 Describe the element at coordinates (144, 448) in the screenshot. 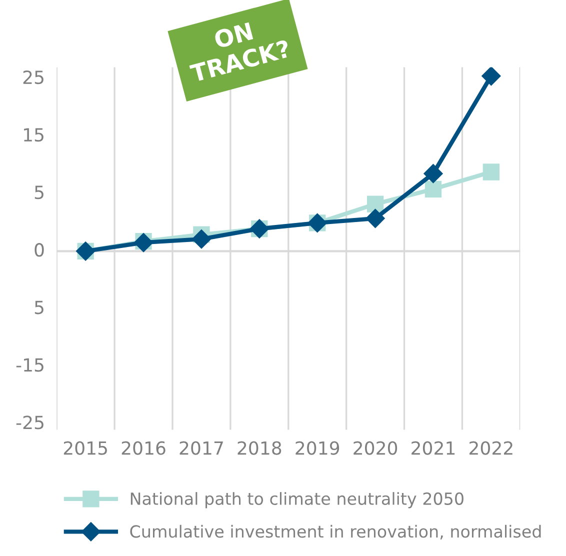

I see `x-tick-label: 2016` at that location.